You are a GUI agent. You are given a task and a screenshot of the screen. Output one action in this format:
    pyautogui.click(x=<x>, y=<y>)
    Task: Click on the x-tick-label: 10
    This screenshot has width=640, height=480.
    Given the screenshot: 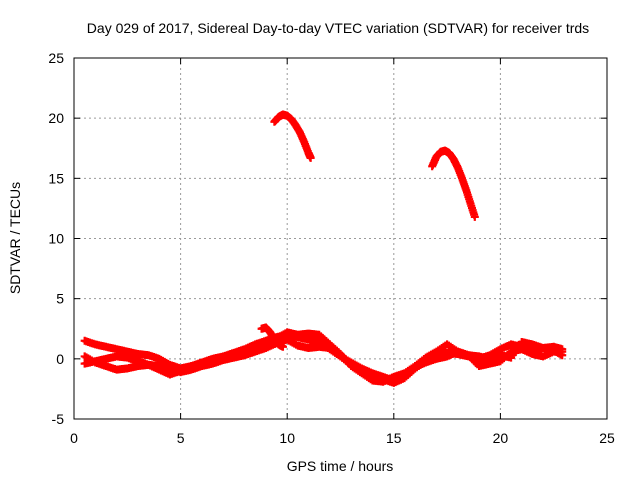 What is the action you would take?
    pyautogui.click(x=287, y=438)
    